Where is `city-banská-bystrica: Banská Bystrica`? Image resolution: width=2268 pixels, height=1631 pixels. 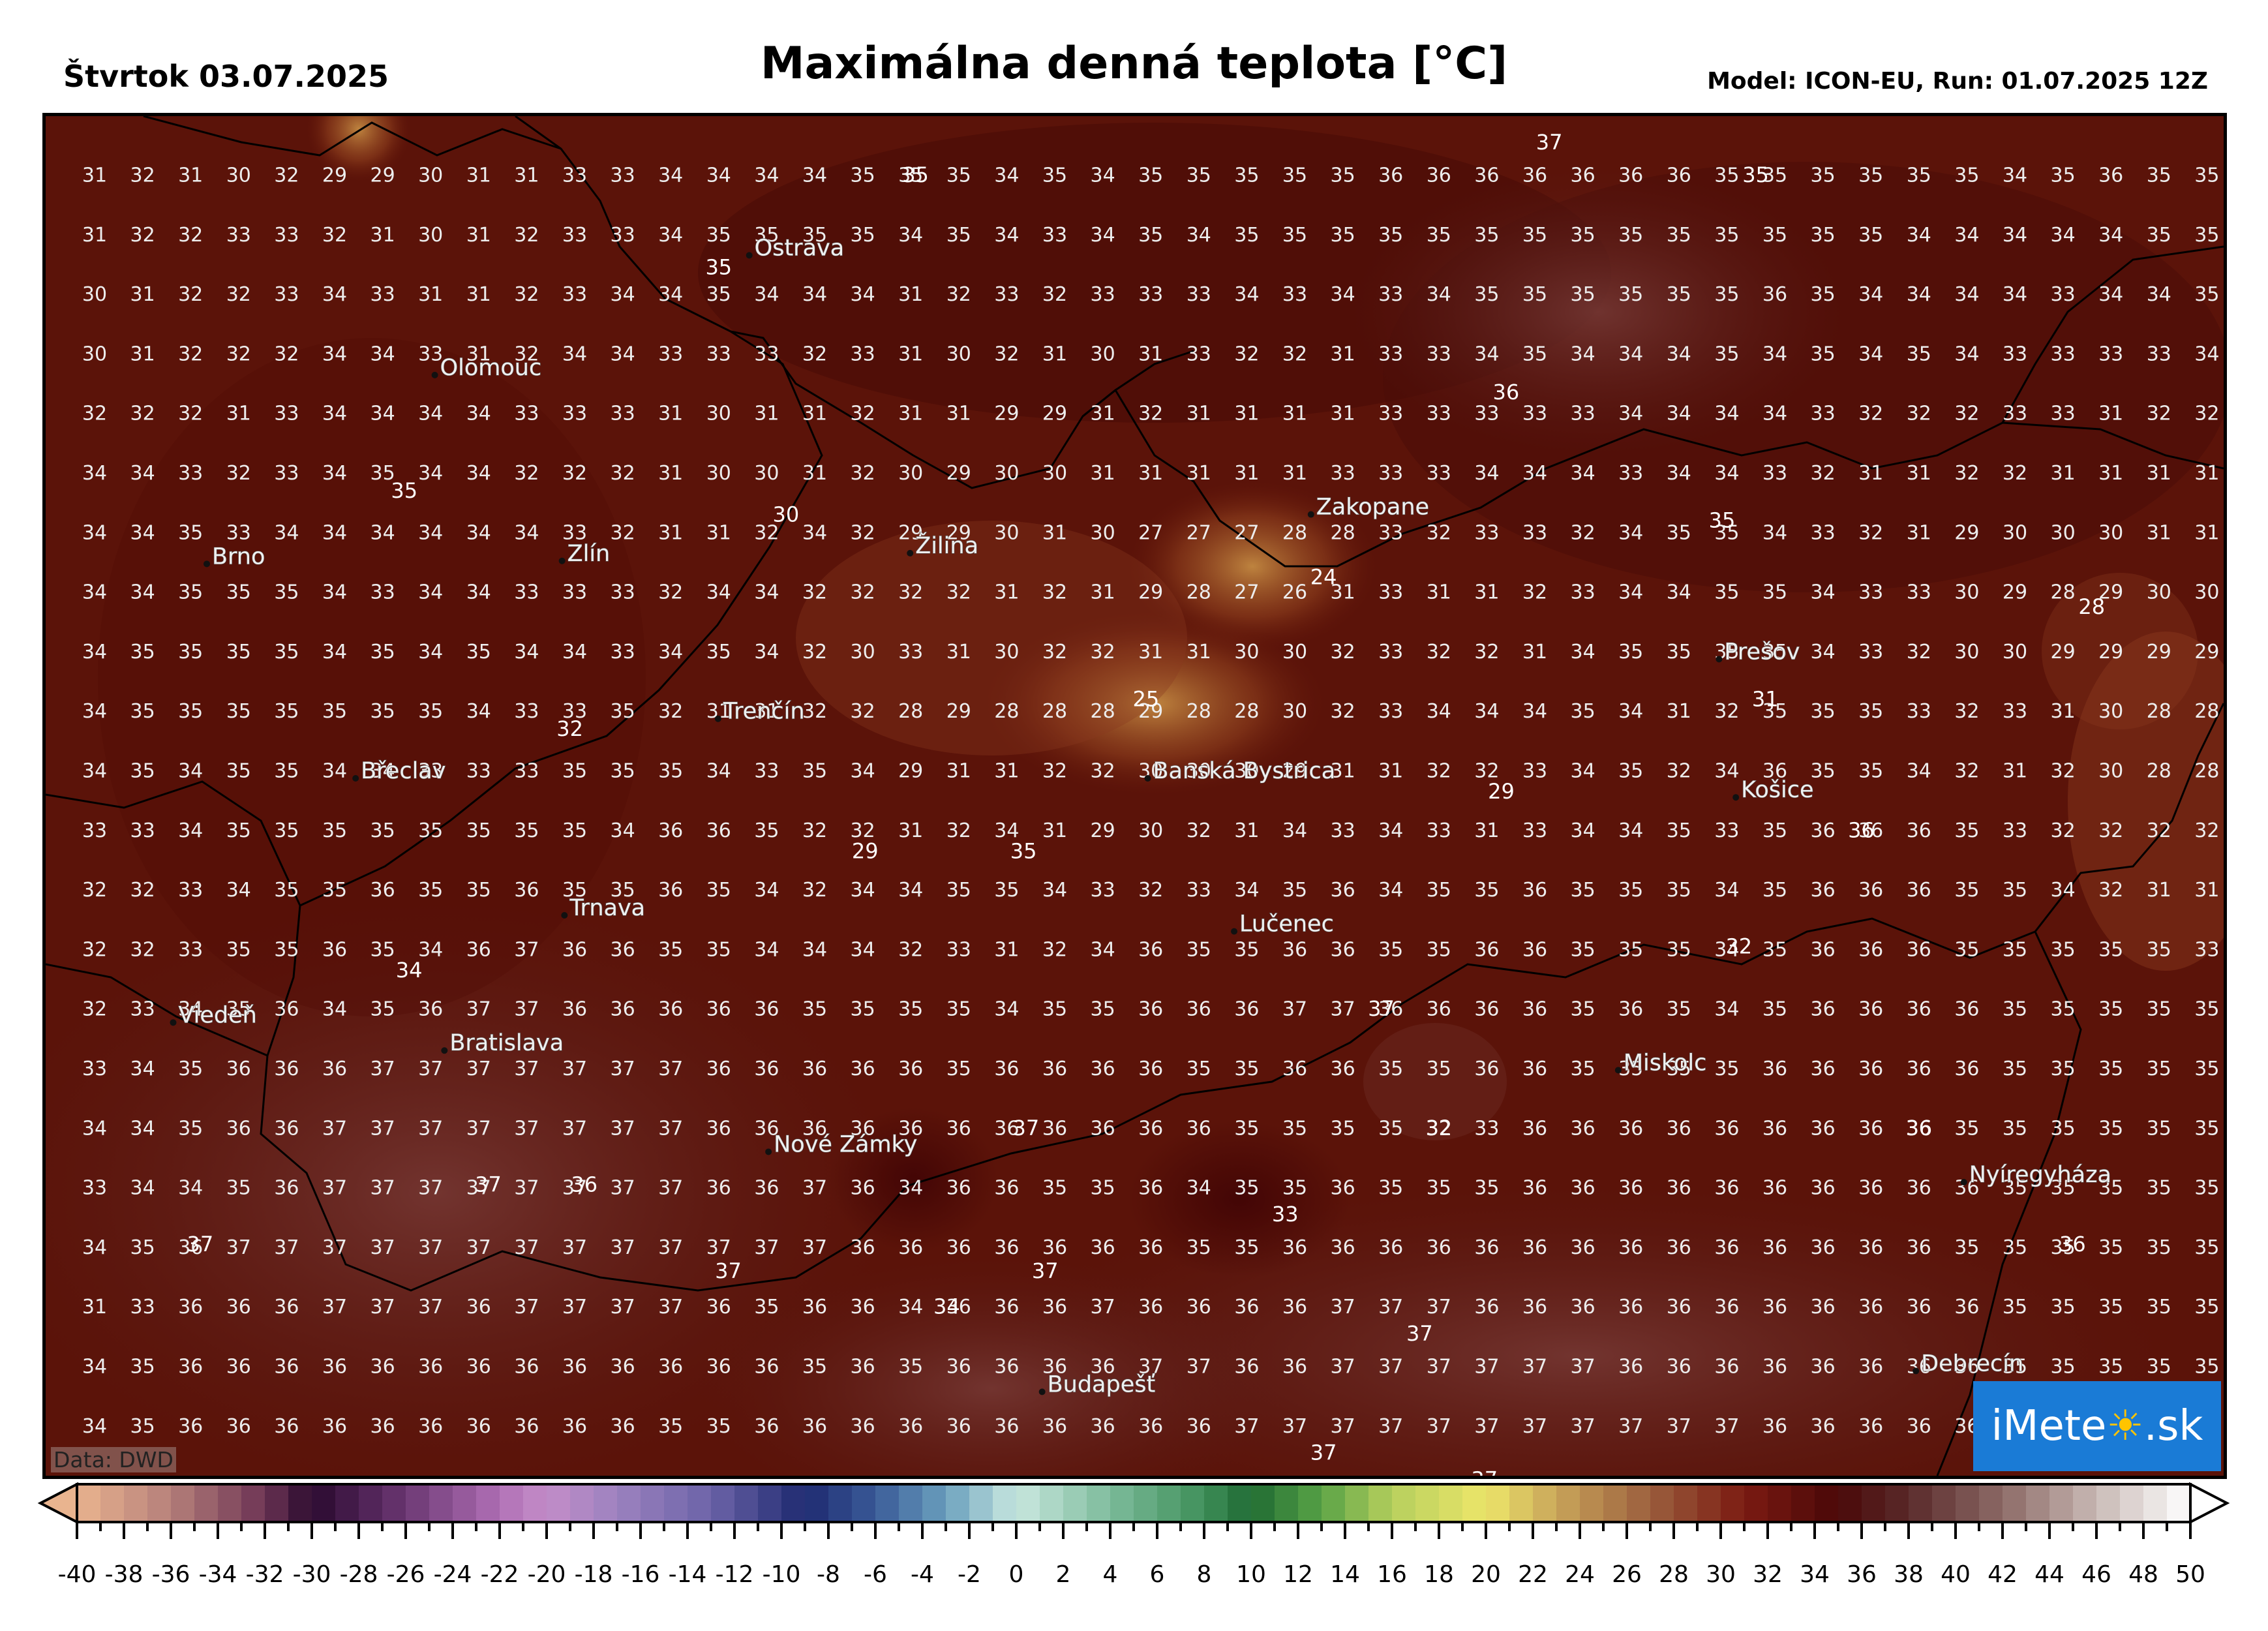
city-banská-bystrica: Banská Bystrica is located at coordinates (1240, 771).